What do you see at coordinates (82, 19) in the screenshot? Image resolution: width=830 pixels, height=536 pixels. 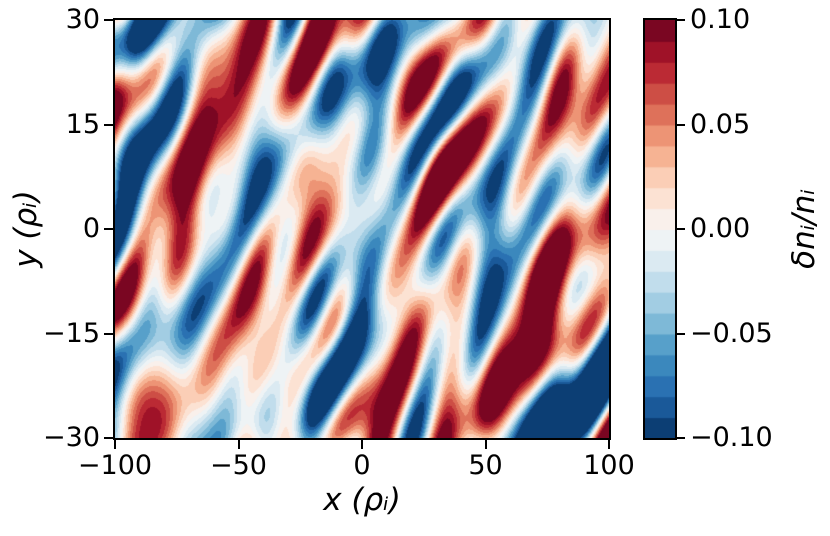 I see `y-tick-label: 30` at bounding box center [82, 19].